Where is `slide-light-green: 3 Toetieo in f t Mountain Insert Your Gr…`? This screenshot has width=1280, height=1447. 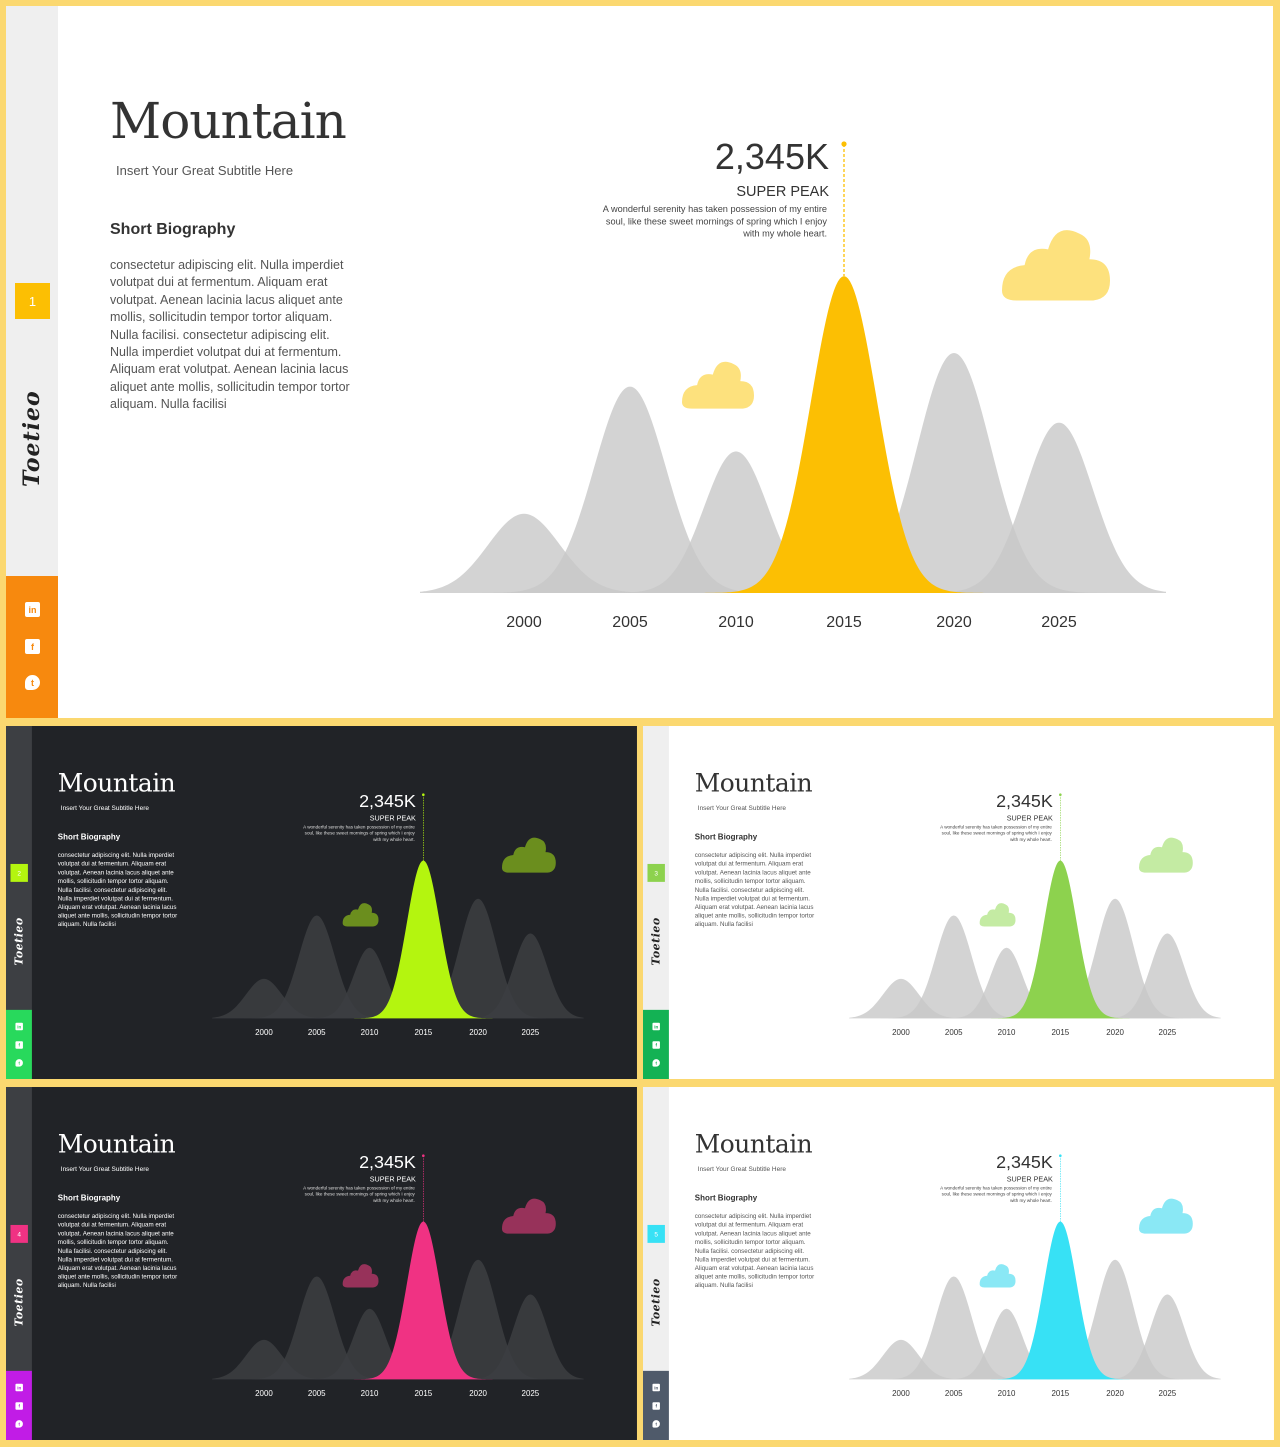 slide-light-green: 3 Toetieo in f t Mountain Insert Your Gr… is located at coordinates (958, 902).